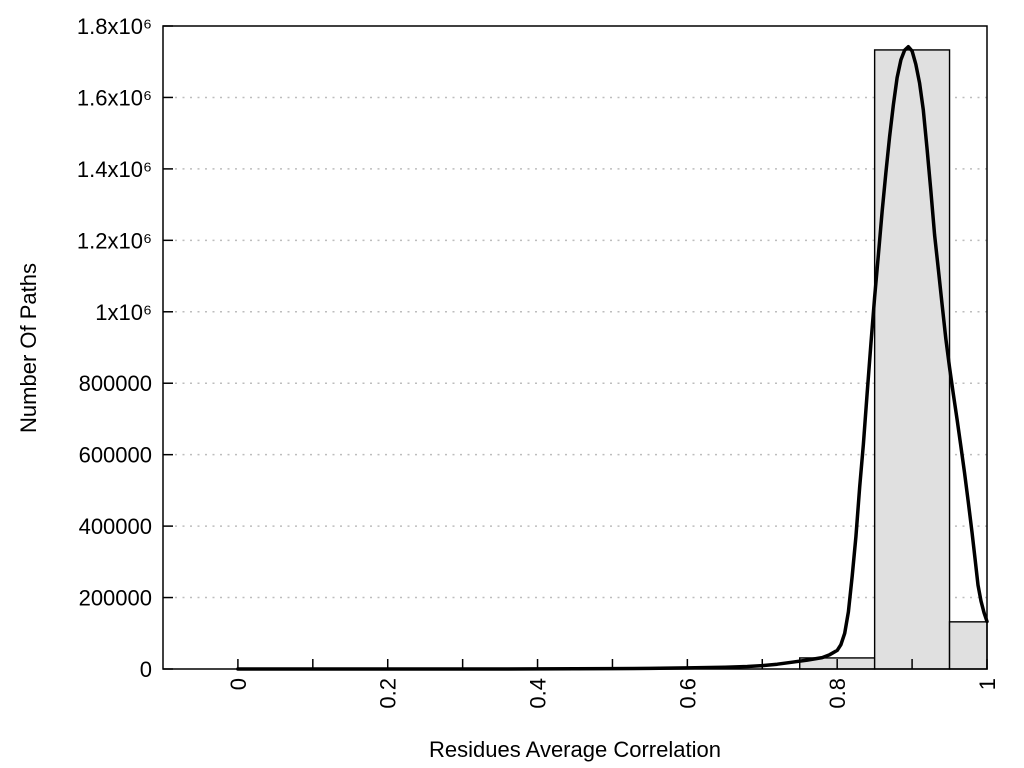 The width and height of the screenshot is (1024, 768). What do you see at coordinates (388, 693) in the screenshot?
I see `x-tick-label: 0.2` at bounding box center [388, 693].